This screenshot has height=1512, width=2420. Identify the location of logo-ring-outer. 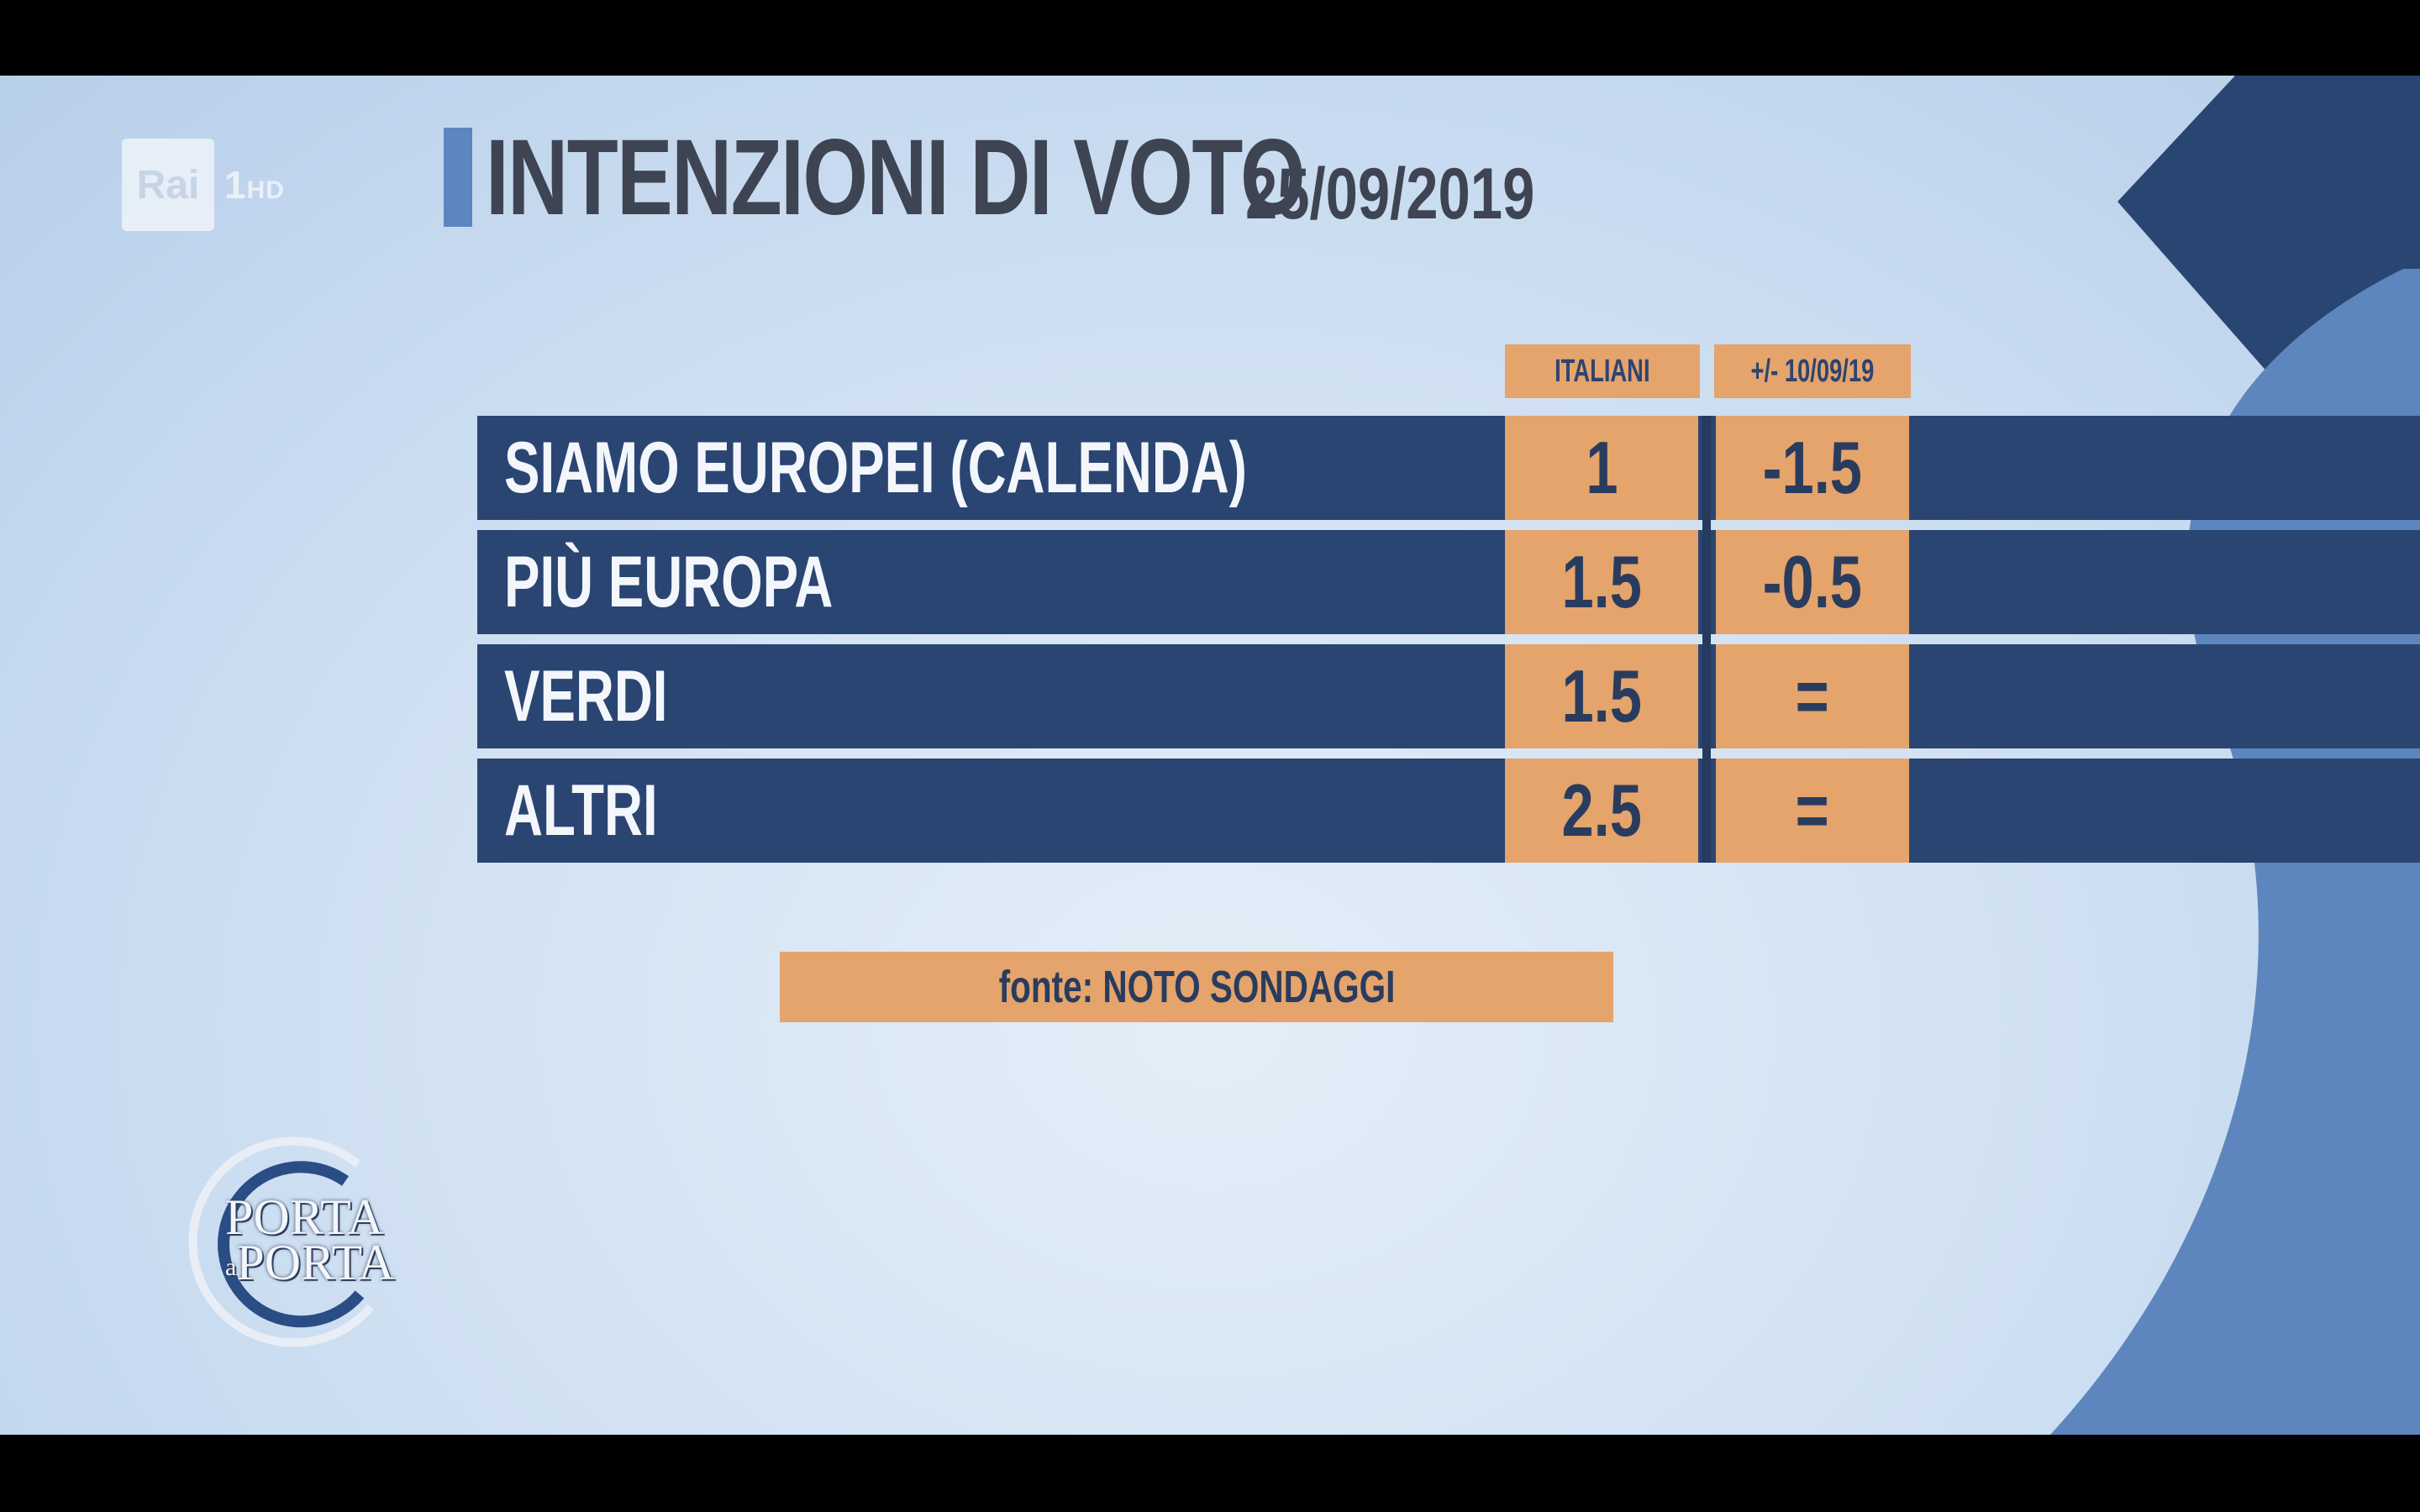
(281, 1242).